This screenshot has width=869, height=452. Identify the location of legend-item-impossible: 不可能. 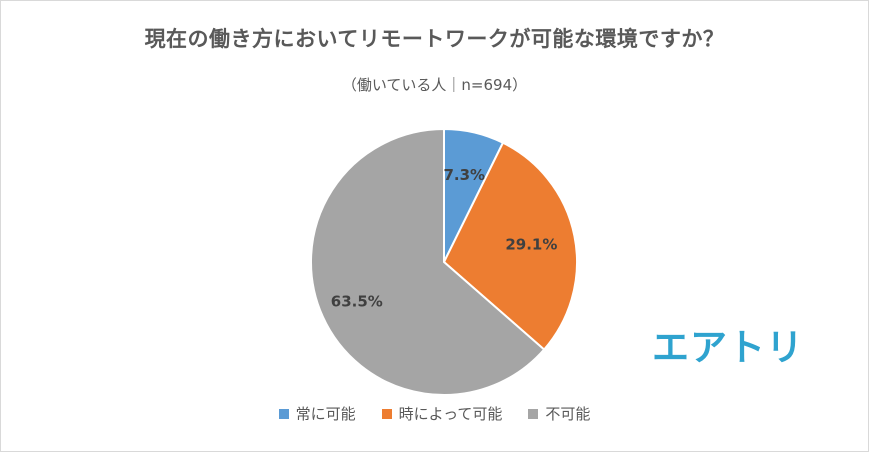
(559, 413).